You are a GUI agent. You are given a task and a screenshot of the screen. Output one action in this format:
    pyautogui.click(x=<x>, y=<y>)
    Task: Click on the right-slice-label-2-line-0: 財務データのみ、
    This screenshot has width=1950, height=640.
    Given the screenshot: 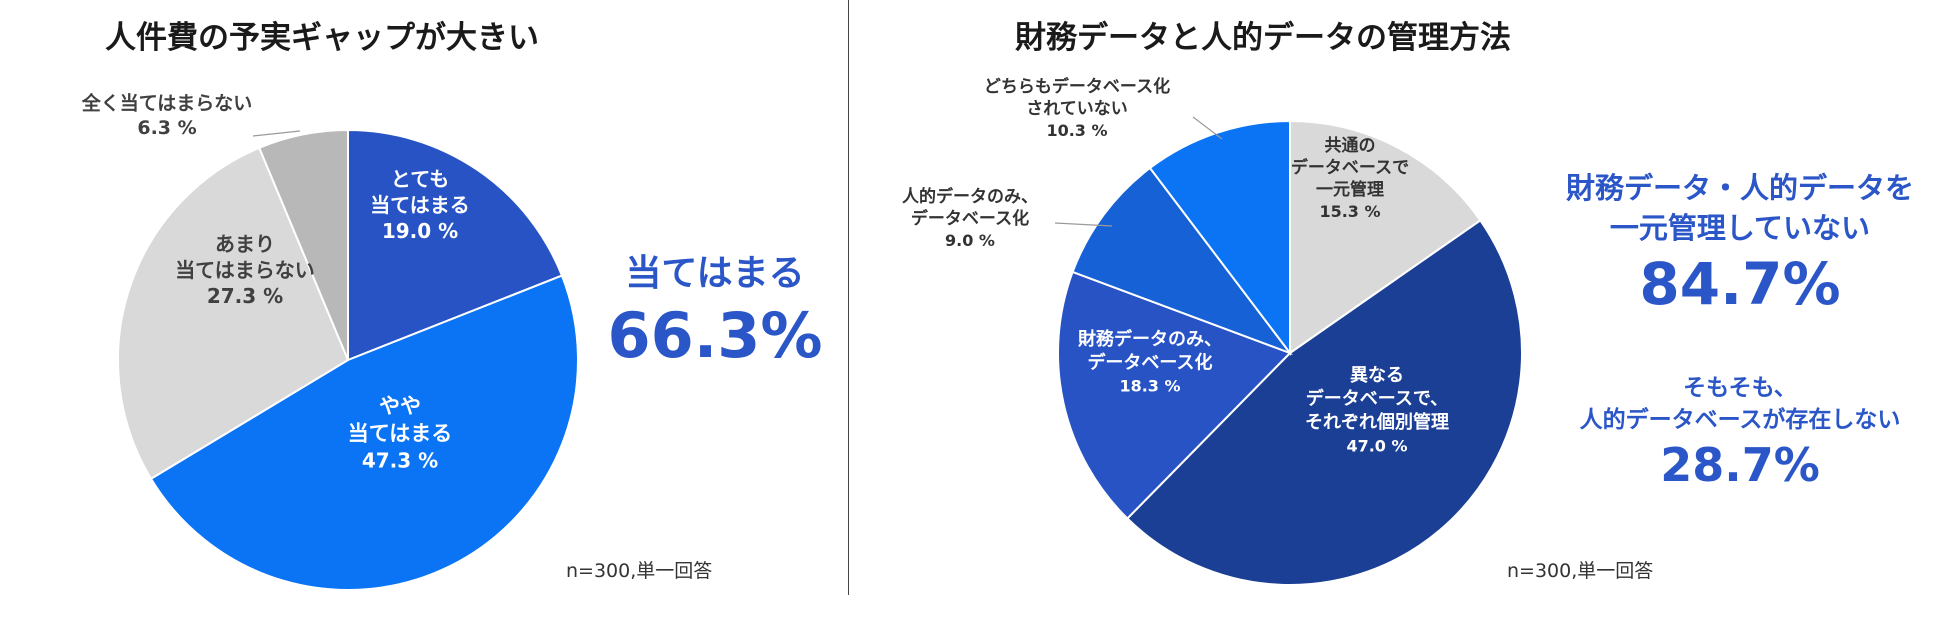 What is the action you would take?
    pyautogui.click(x=1150, y=339)
    